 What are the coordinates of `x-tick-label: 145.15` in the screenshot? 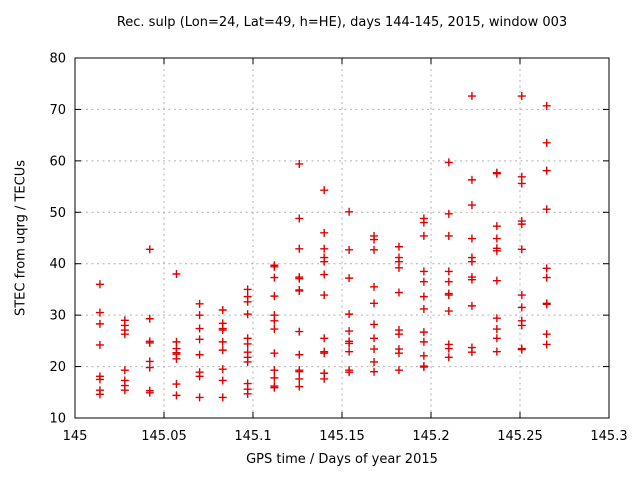 It's located at (342, 436).